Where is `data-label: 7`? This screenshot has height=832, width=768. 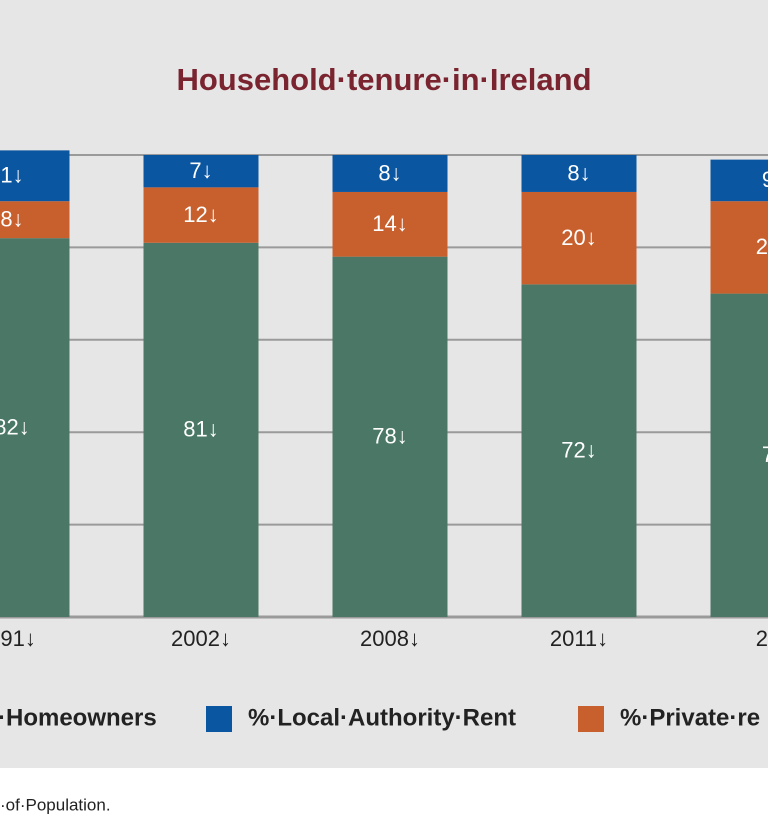 data-label: 7 is located at coordinates (765, 454).